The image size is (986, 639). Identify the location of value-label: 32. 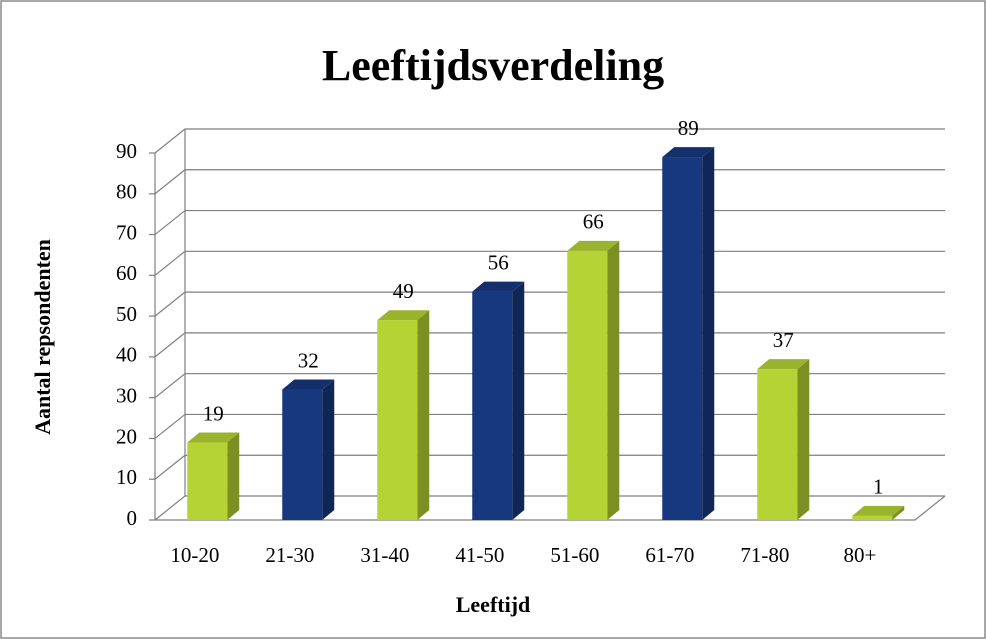
(308, 360).